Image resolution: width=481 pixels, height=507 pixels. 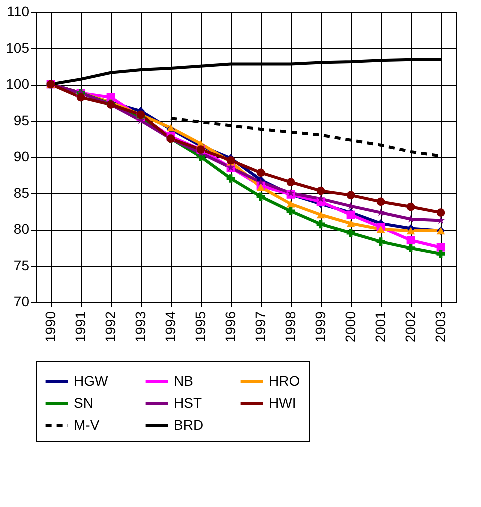 What do you see at coordinates (22, 192) in the screenshot?
I see `y-tick-label: 85` at bounding box center [22, 192].